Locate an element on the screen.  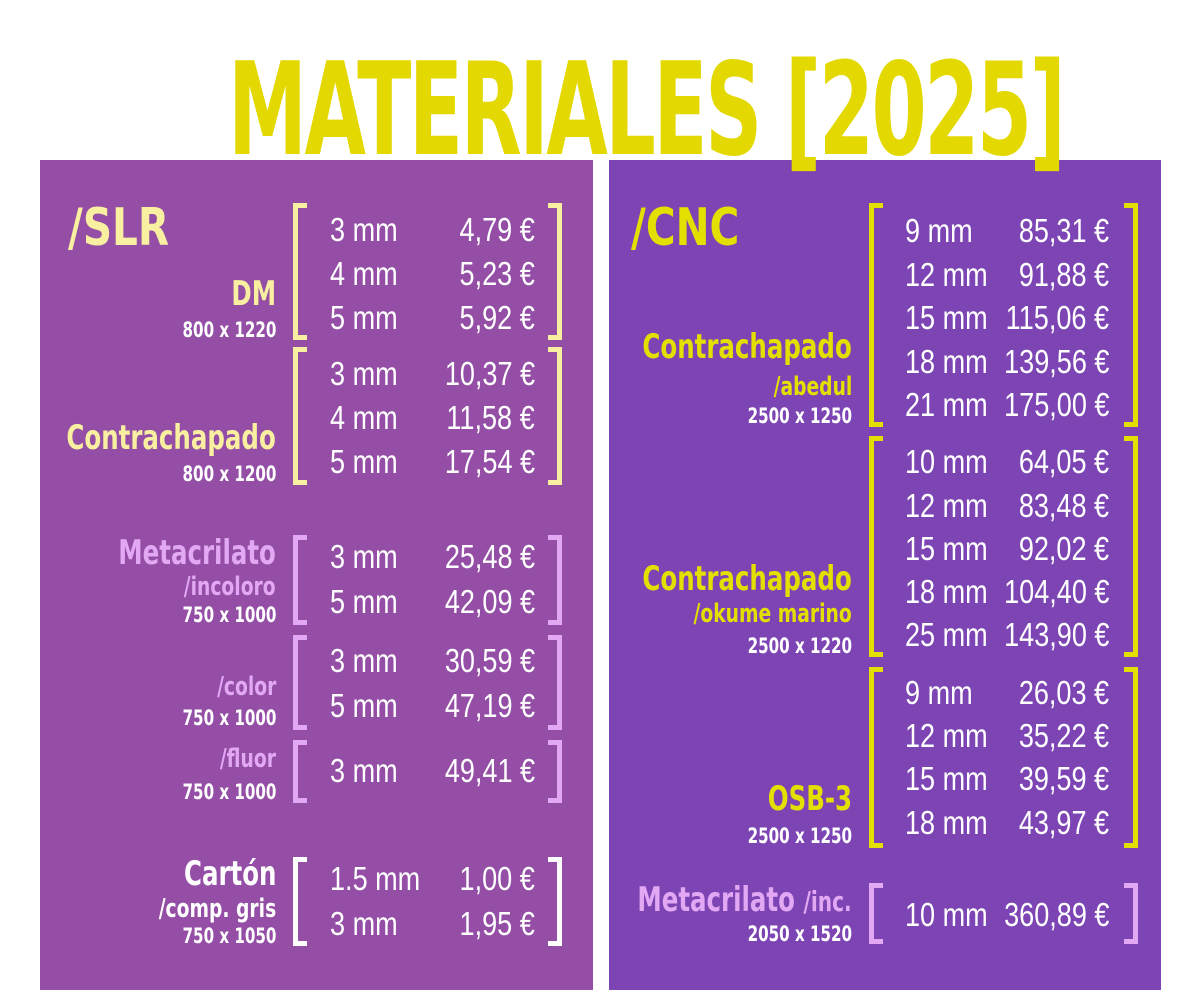
material-variant: /comp. gris is located at coordinates (217, 909).